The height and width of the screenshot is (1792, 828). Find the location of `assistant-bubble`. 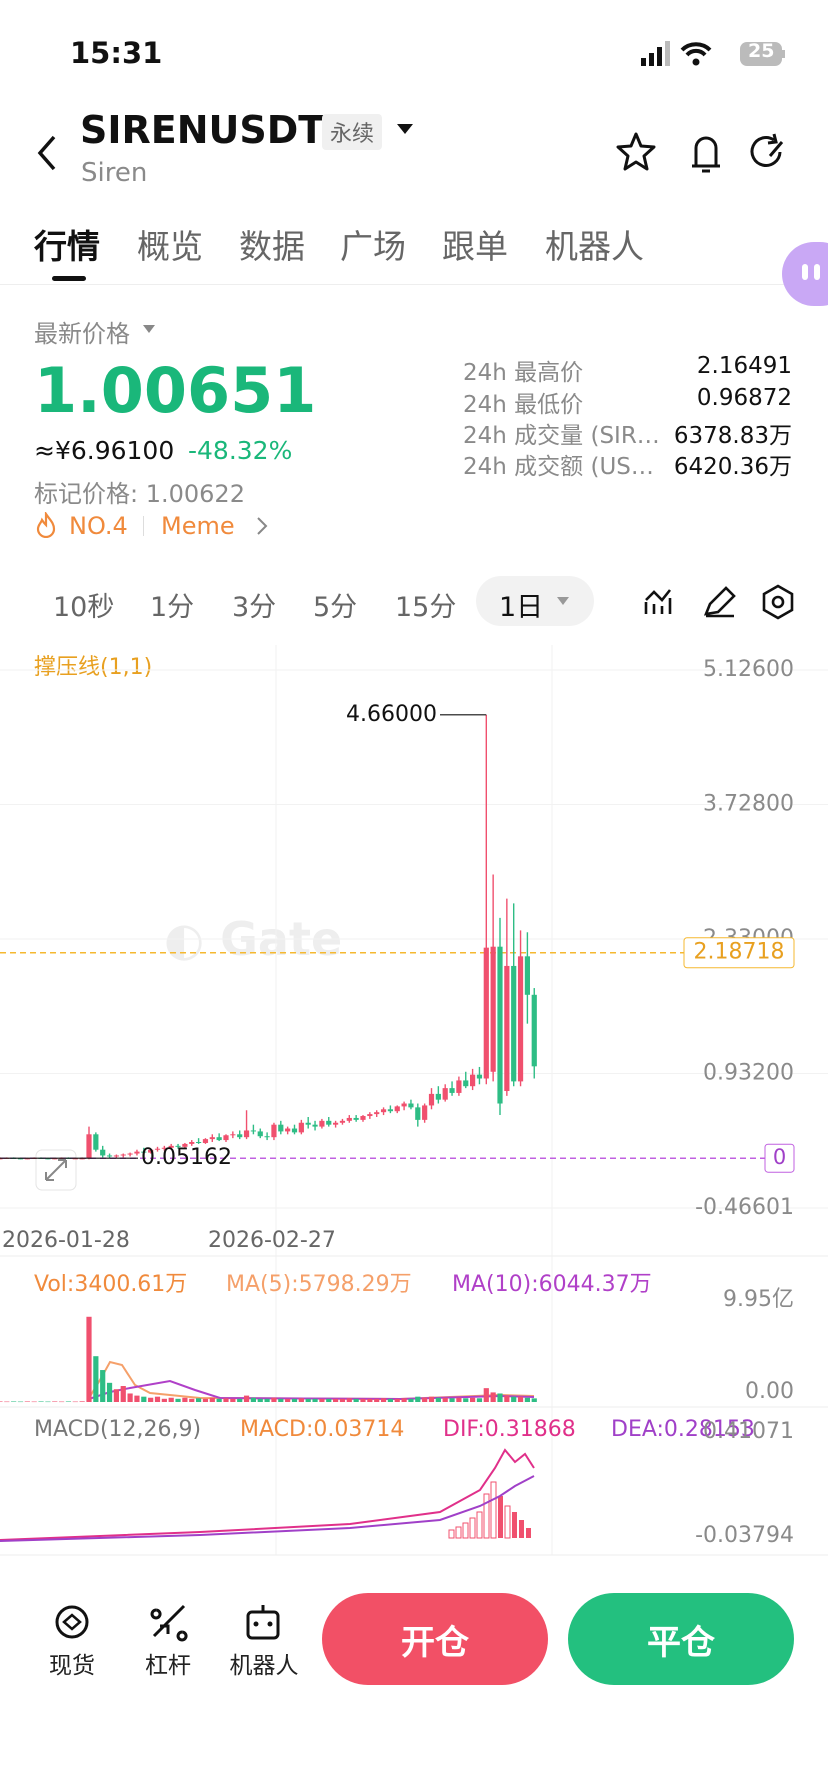

assistant-bubble is located at coordinates (805, 274).